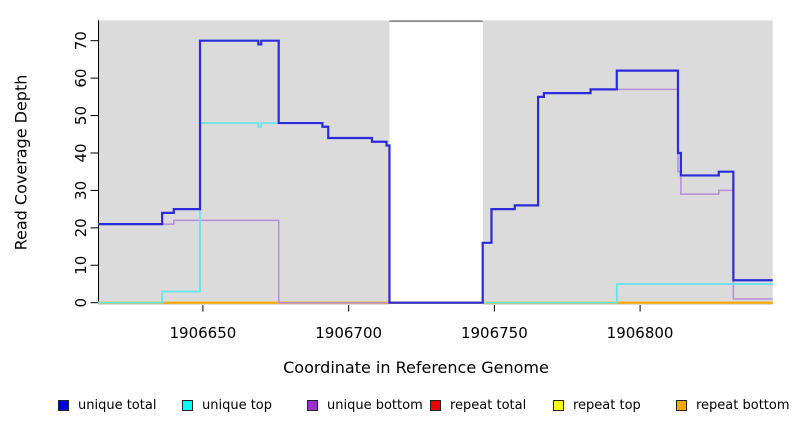  Describe the element at coordinates (81, 78) in the screenshot. I see `y-tick-label: 60` at that location.